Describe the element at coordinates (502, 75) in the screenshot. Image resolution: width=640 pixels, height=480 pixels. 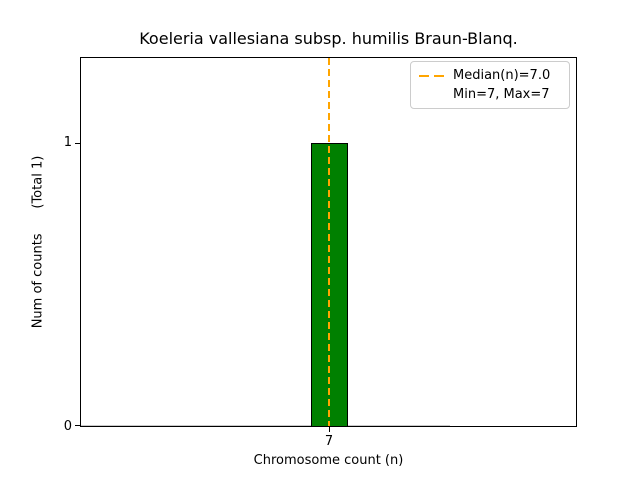
I see `legend-label-median: Median(n)=7.0` at that location.